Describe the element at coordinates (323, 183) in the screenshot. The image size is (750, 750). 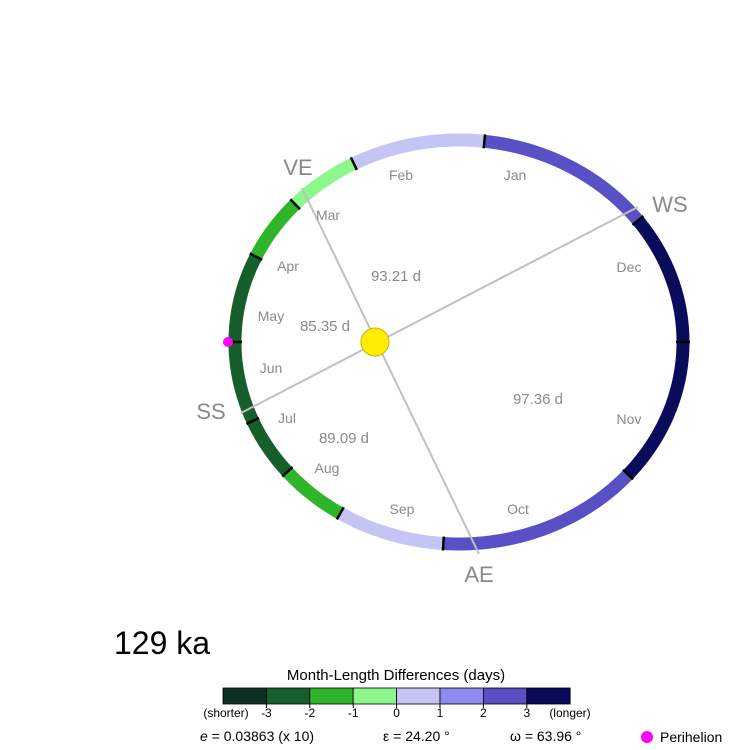
I see `month-arc-mar` at that location.